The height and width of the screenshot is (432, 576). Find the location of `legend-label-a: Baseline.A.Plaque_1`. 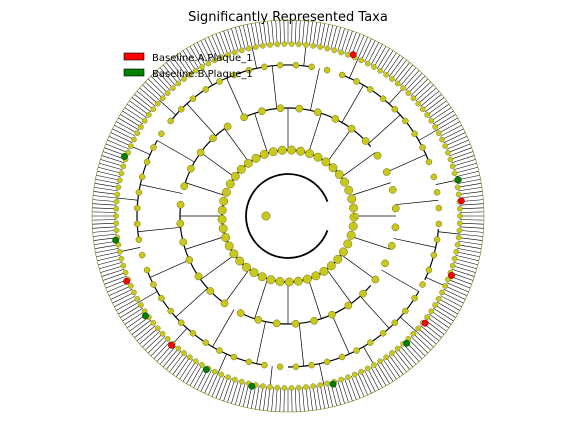

legend-label-a: Baseline.A.Plaque_1 is located at coordinates (202, 58).